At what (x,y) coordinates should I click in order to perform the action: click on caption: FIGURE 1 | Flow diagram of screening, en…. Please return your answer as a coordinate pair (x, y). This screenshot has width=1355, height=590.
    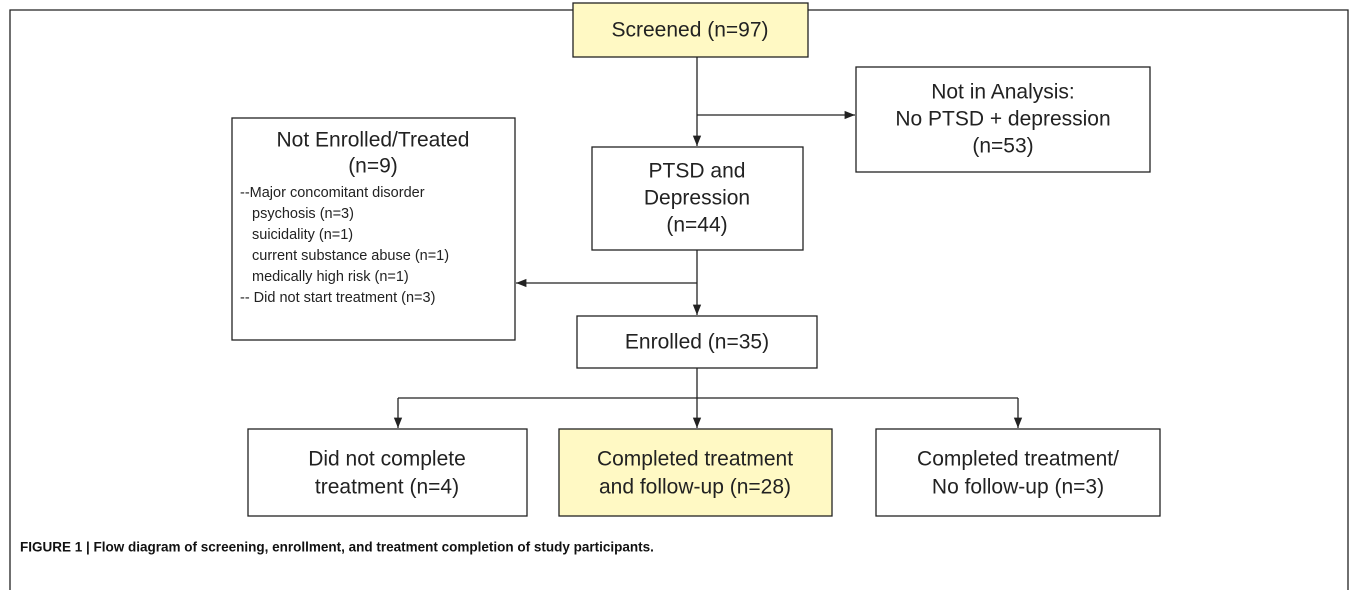
    Looking at the image, I should click on (337, 547).